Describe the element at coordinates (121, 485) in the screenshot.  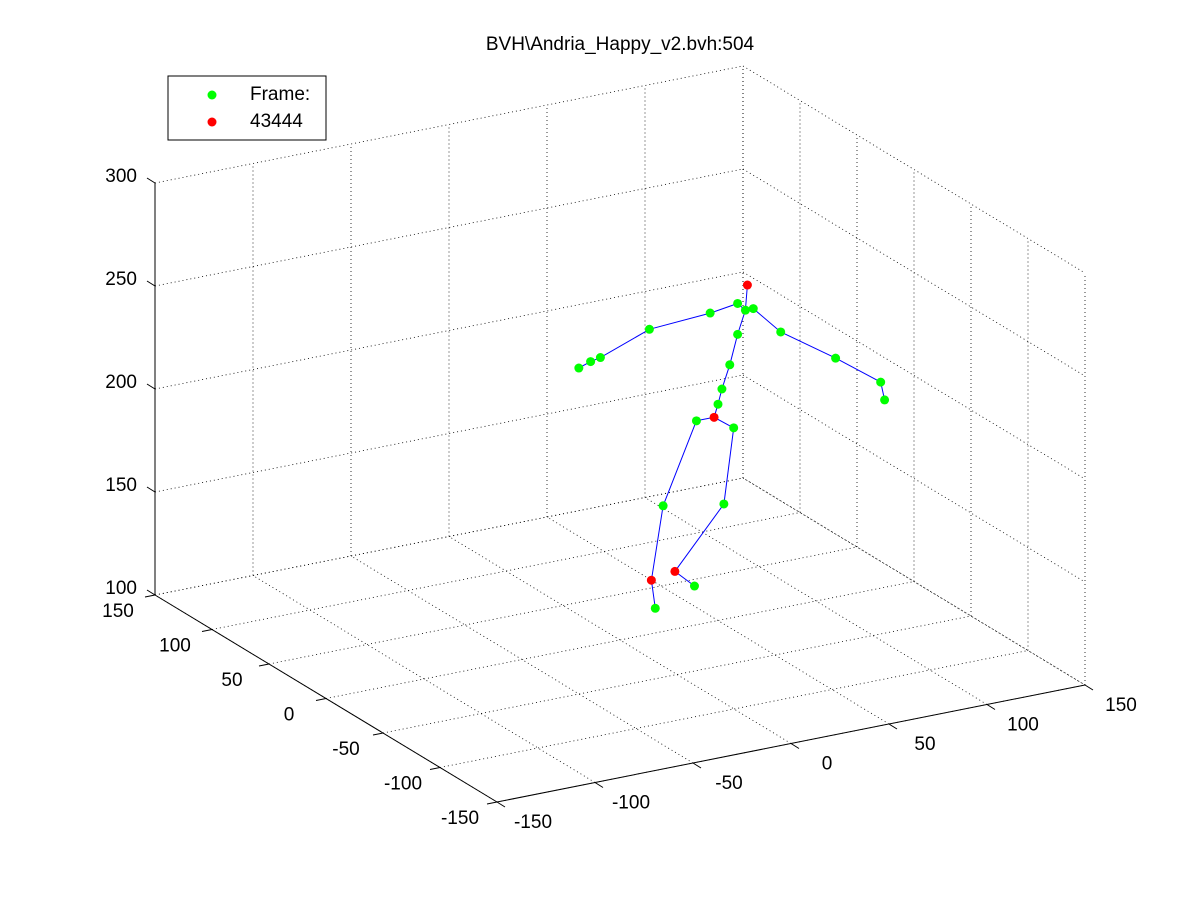
I see `z-tick-label: 150` at that location.